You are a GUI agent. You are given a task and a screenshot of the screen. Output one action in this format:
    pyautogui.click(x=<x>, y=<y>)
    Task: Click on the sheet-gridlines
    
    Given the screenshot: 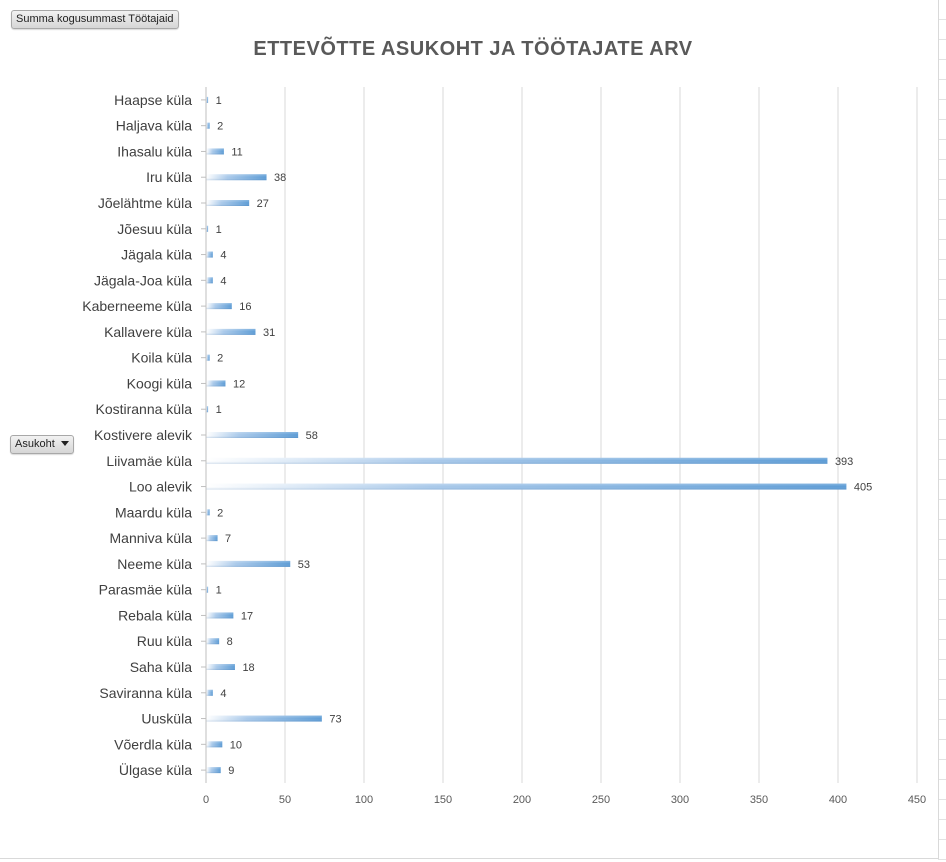 What is the action you would take?
    pyautogui.click(x=942, y=431)
    